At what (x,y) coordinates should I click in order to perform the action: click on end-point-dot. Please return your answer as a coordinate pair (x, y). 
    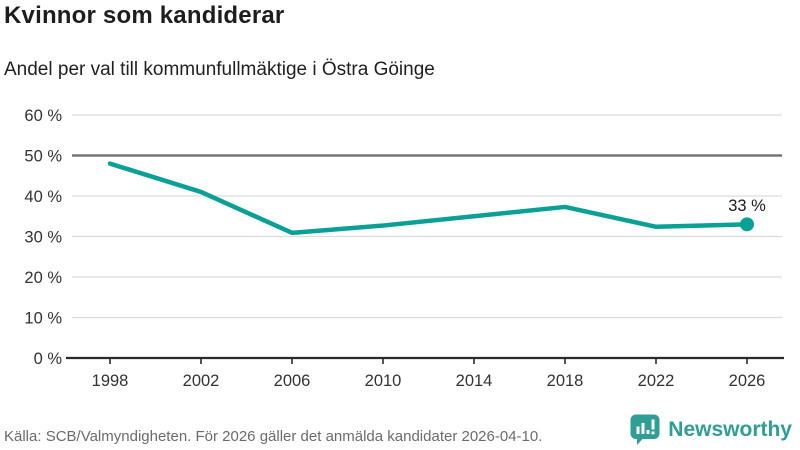
    Looking at the image, I should click on (747, 224).